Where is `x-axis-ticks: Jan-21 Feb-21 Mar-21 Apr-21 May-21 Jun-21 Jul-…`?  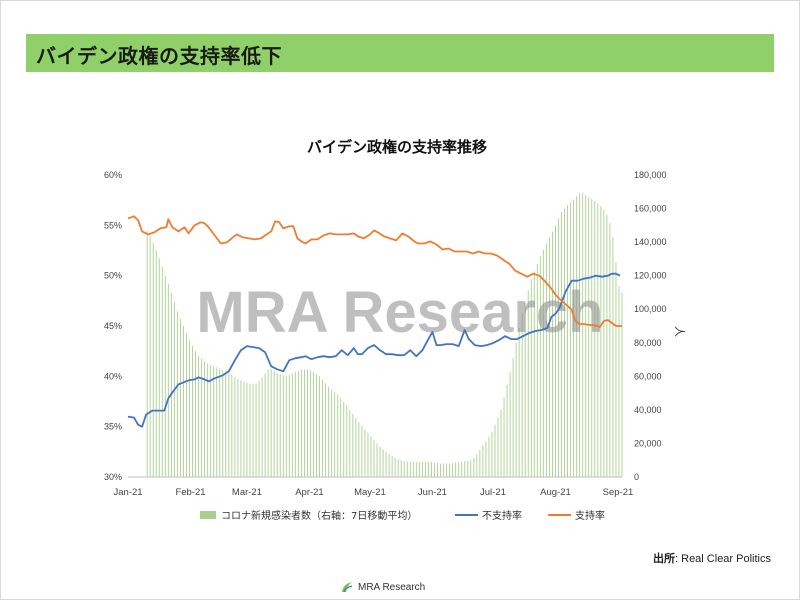
x-axis-ticks: Jan-21 Feb-21 Mar-21 Apr-21 May-21 Jun-21 Jul-… is located at coordinates (373, 492).